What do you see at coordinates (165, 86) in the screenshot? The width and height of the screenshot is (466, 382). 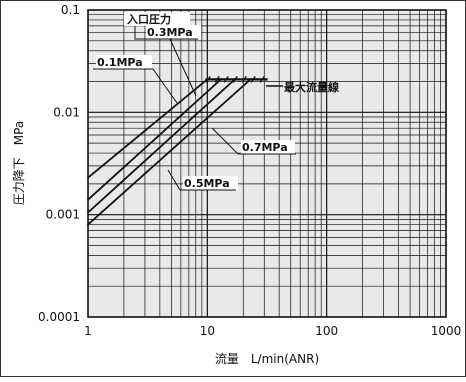 I see `series-label-01-leader` at bounding box center [165, 86].